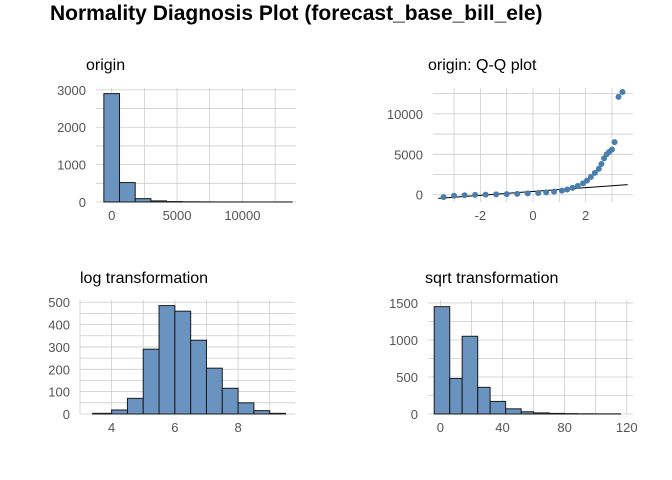  What do you see at coordinates (71, 127) in the screenshot?
I see `y-tick-label: 2000` at bounding box center [71, 127].